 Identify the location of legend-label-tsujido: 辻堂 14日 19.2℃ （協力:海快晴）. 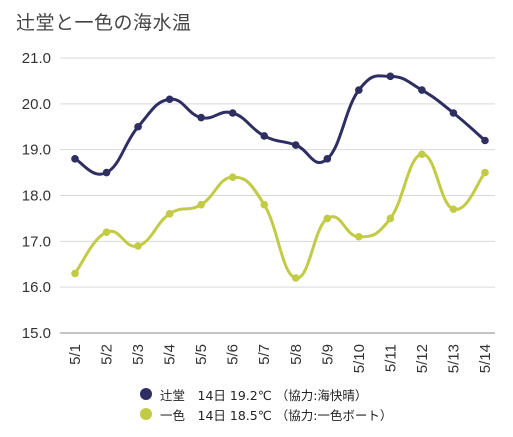
(264, 395).